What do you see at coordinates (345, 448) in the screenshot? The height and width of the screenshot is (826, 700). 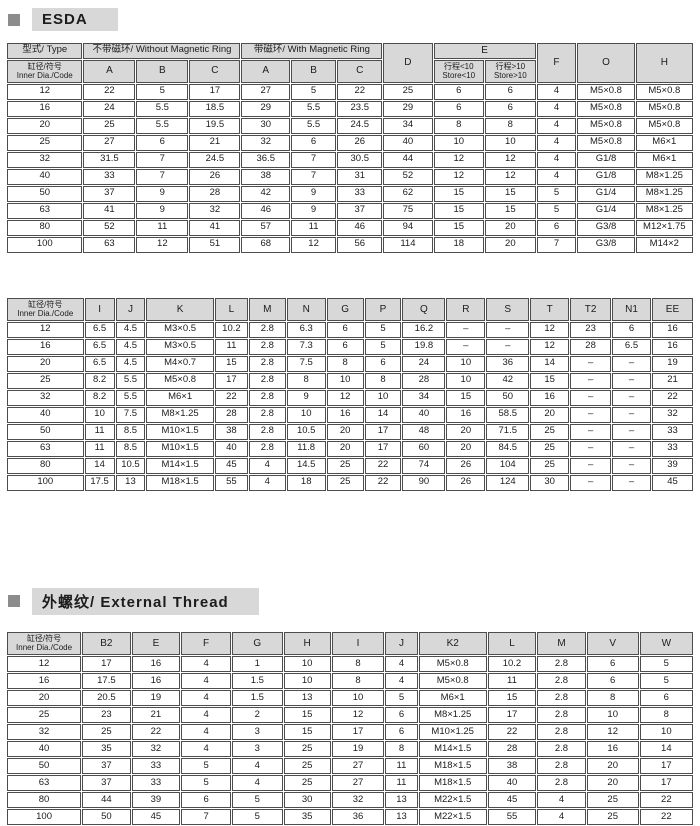 I see `data-cell: 20` at bounding box center [345, 448].